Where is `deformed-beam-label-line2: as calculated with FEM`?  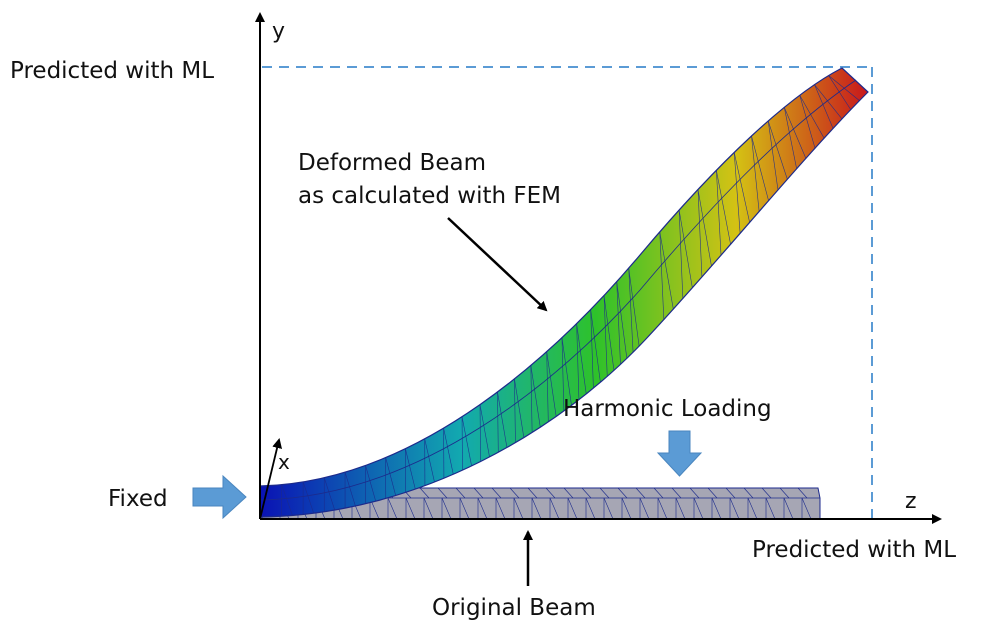 deformed-beam-label-line2: as calculated with FEM is located at coordinates (429, 196).